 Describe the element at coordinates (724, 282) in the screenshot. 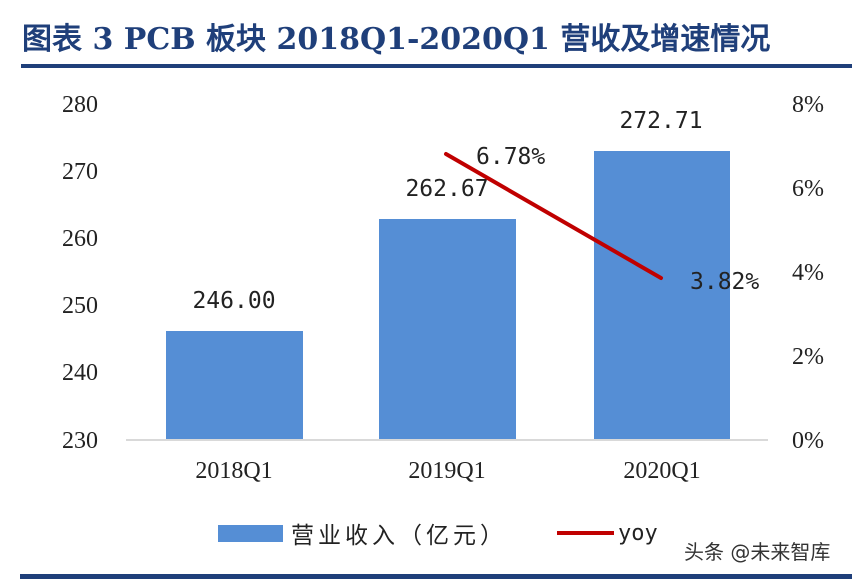

I see `line-value-label: 3.82%` at that location.